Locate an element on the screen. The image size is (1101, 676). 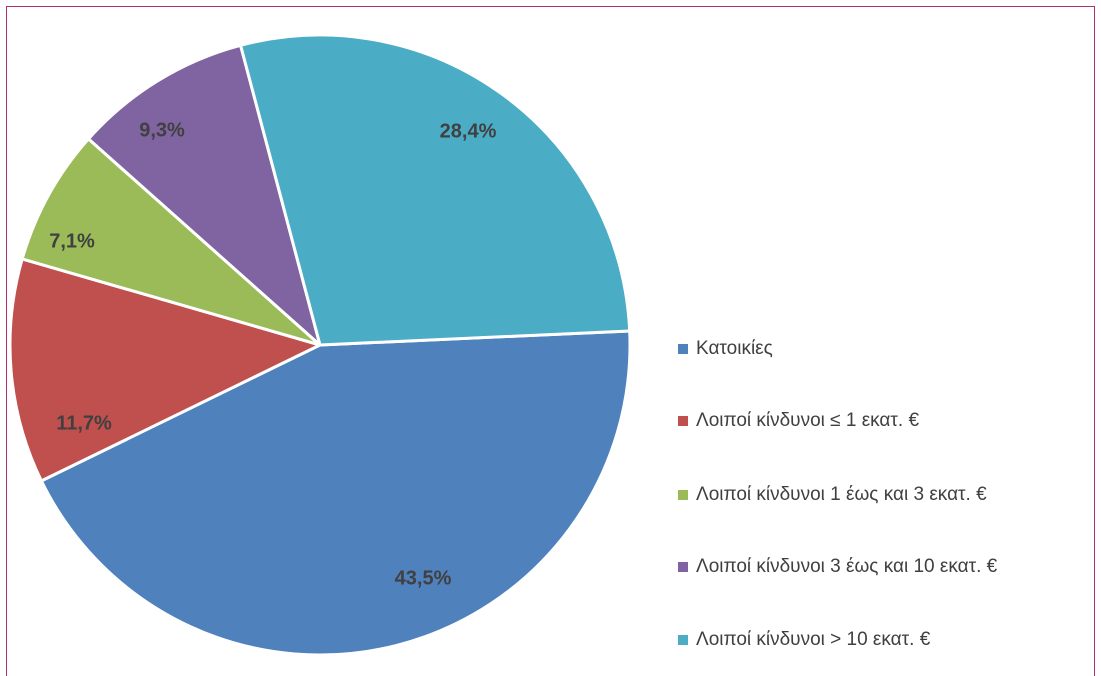
legend-label: Λοιποί κίνδυνοι 3 έως και 10 εκατ. € is located at coordinates (847, 566).